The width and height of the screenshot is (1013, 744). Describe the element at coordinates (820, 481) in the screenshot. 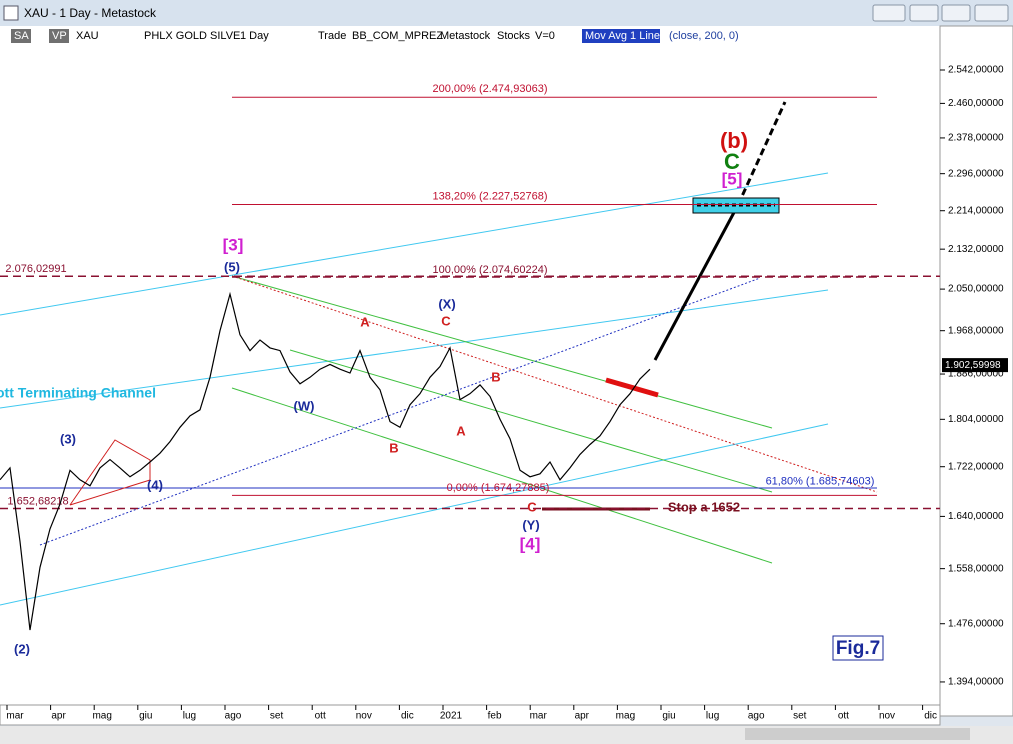

I see `level-label: 61,80% (1.685,74603)` at that location.